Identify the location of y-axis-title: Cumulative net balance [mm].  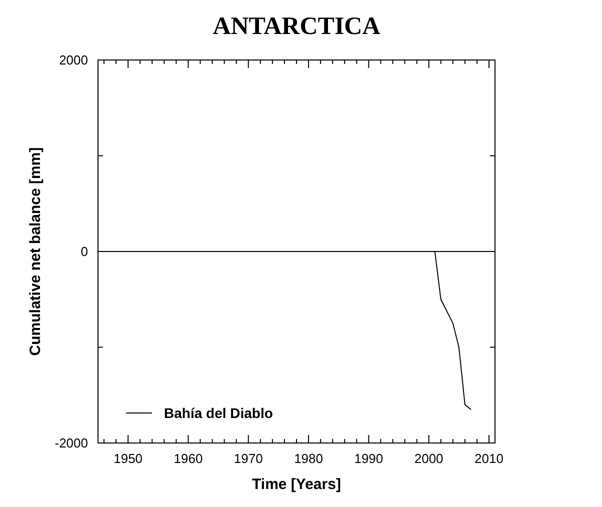
(35, 251).